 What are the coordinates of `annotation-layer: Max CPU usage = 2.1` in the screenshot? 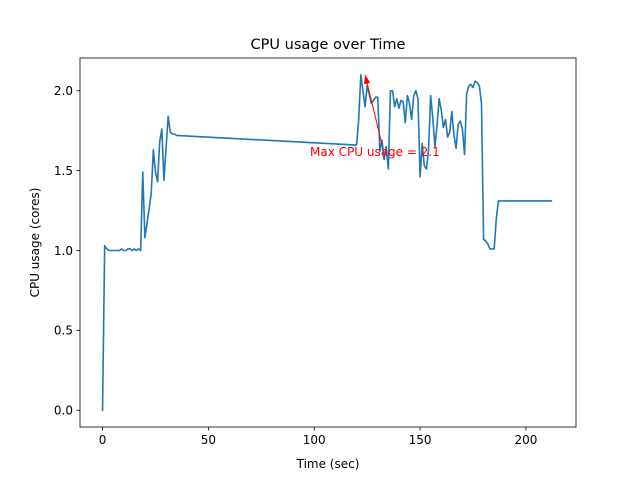 It's located at (375, 116).